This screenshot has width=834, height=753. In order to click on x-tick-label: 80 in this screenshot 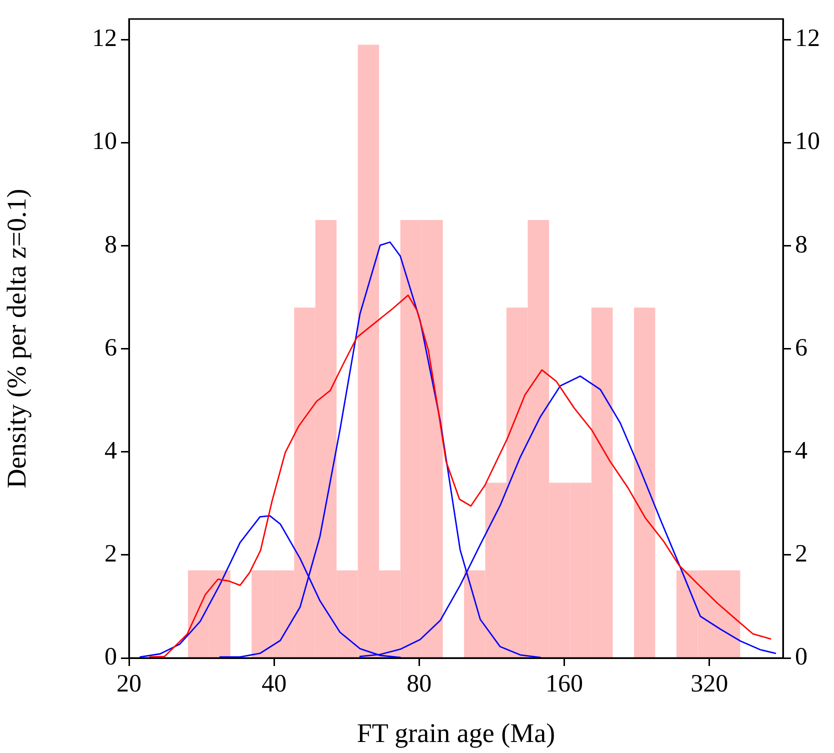, I will do `click(419, 684)`.